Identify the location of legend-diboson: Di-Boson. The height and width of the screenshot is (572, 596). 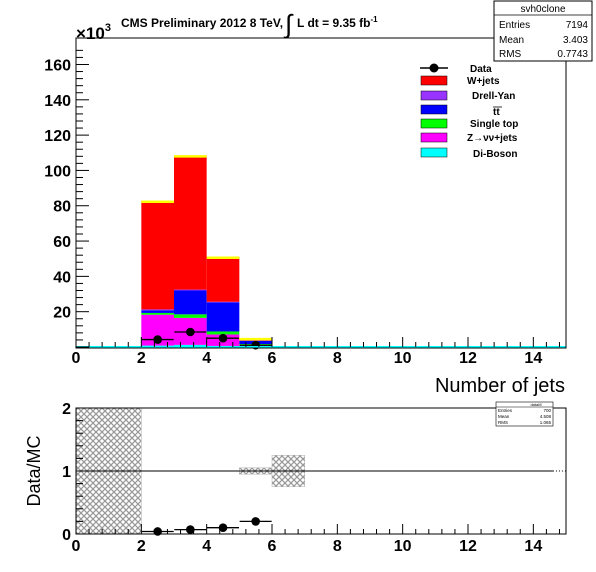
(468, 153).